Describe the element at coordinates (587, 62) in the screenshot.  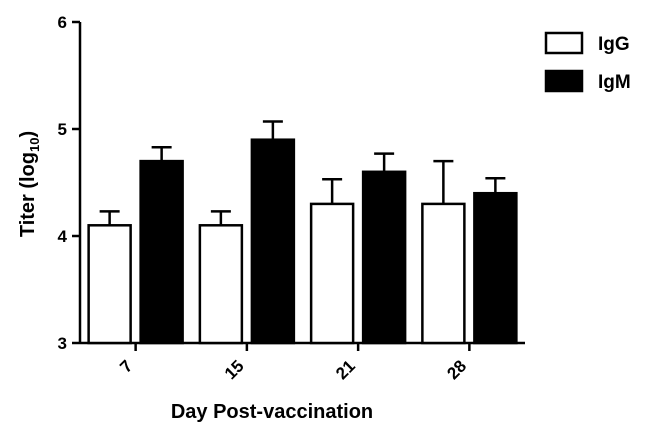
I see `legend: IgG IgM` at that location.